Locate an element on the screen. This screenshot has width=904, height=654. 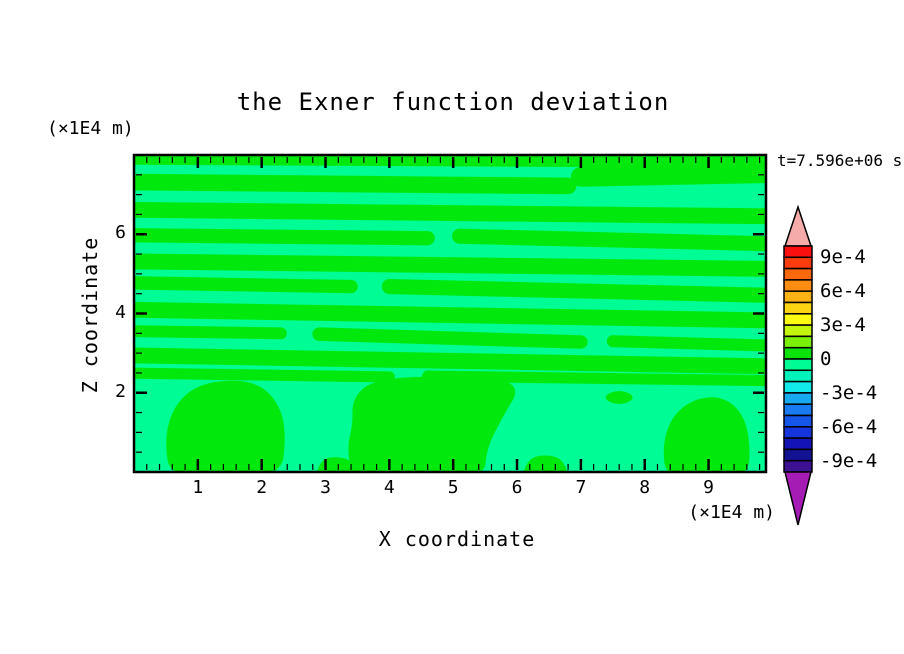
x-tick-label: 9 is located at coordinates (708, 487).